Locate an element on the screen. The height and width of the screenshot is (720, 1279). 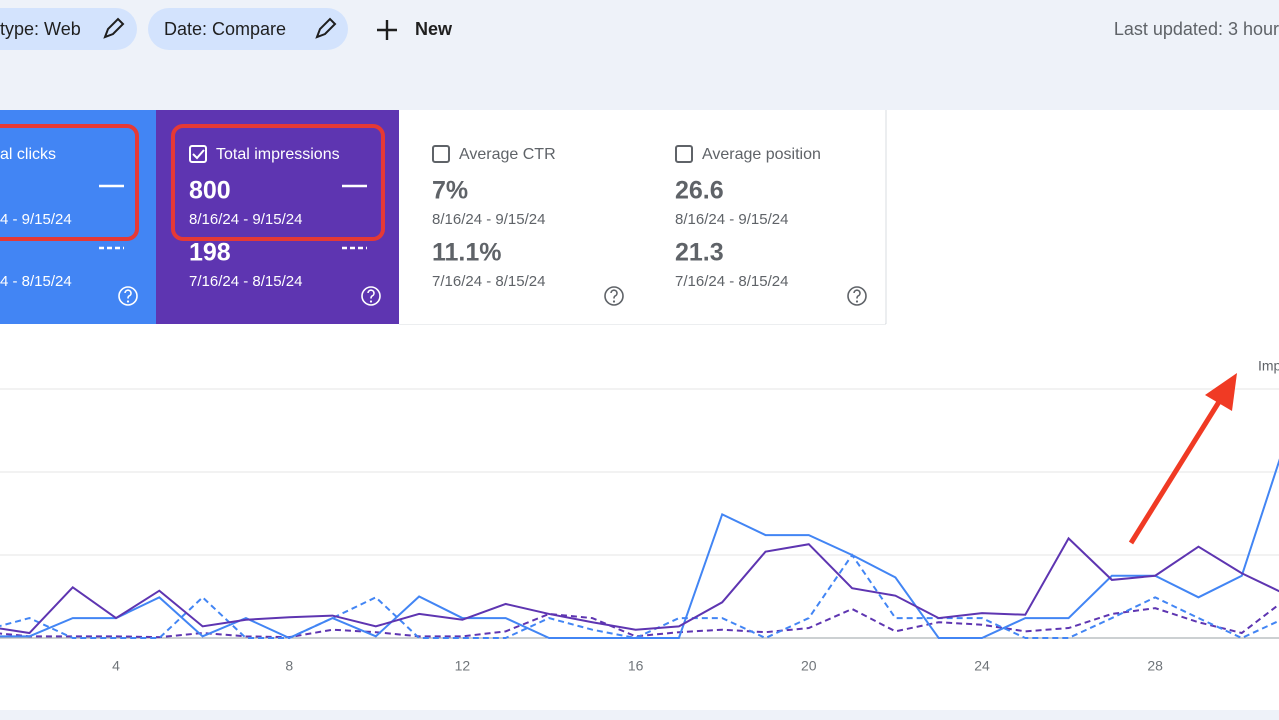
chip-label: type: Web is located at coordinates (40, 29).